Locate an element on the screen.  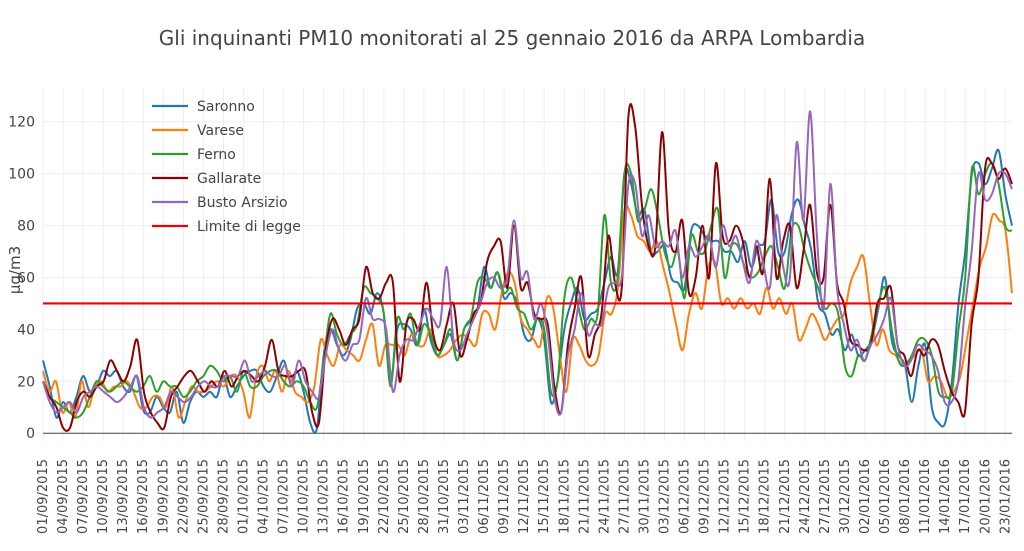
legend-item-gallarate: Gallarate is located at coordinates (206, 179).